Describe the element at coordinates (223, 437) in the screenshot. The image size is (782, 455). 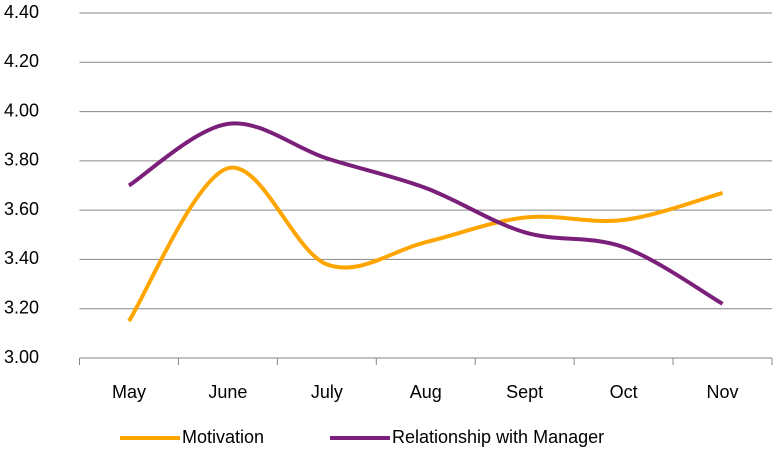
I see `legend-label: Motivation` at that location.